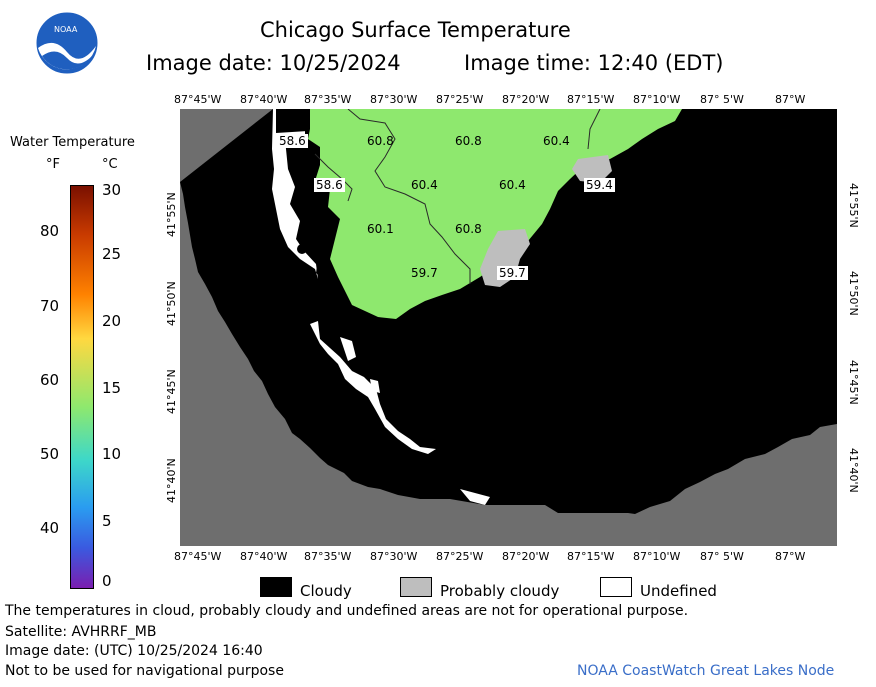 The height and width of the screenshot is (687, 876). I want to click on page-title: Chicago Surface Temperature, so click(415, 30).